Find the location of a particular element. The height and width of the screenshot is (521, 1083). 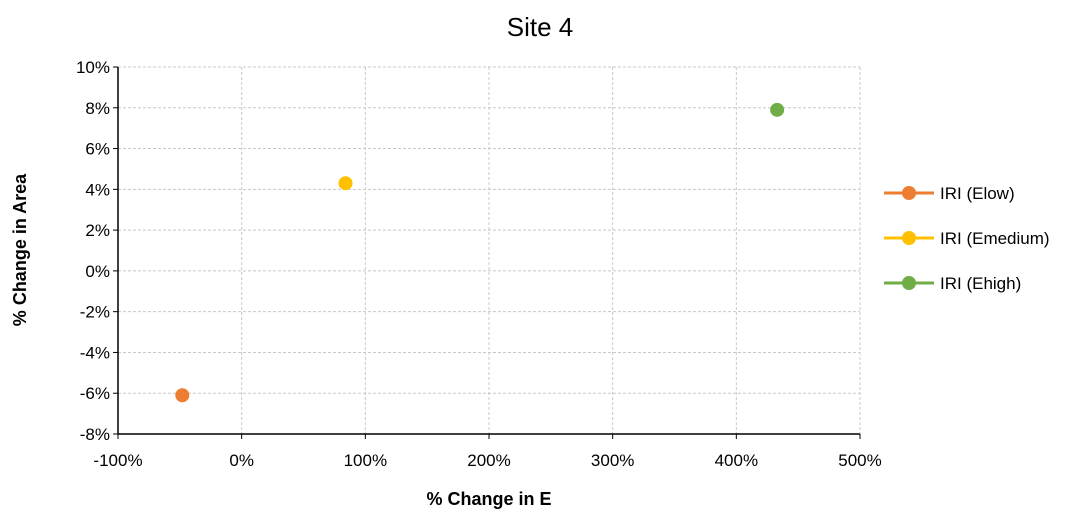

y-tick-label: 6% is located at coordinates (97, 149).